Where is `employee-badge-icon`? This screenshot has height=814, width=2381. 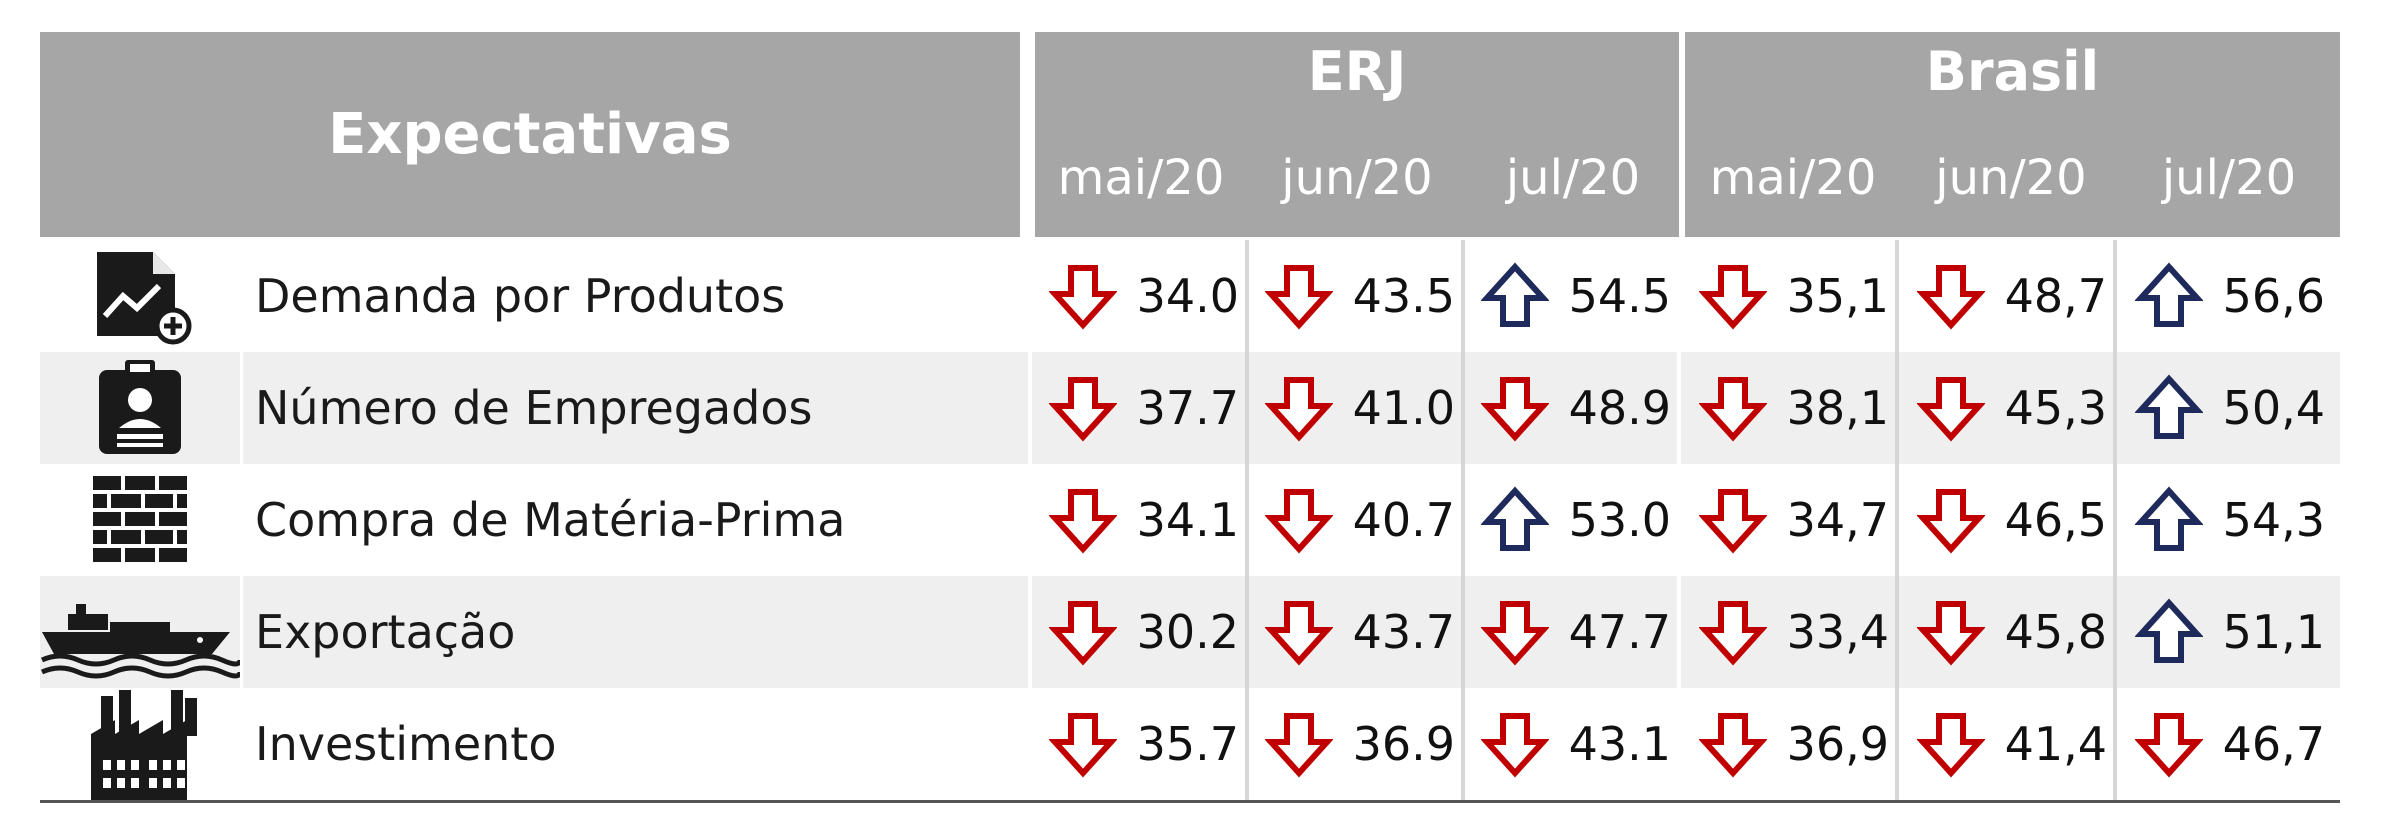
employee-badge-icon is located at coordinates (140, 408).